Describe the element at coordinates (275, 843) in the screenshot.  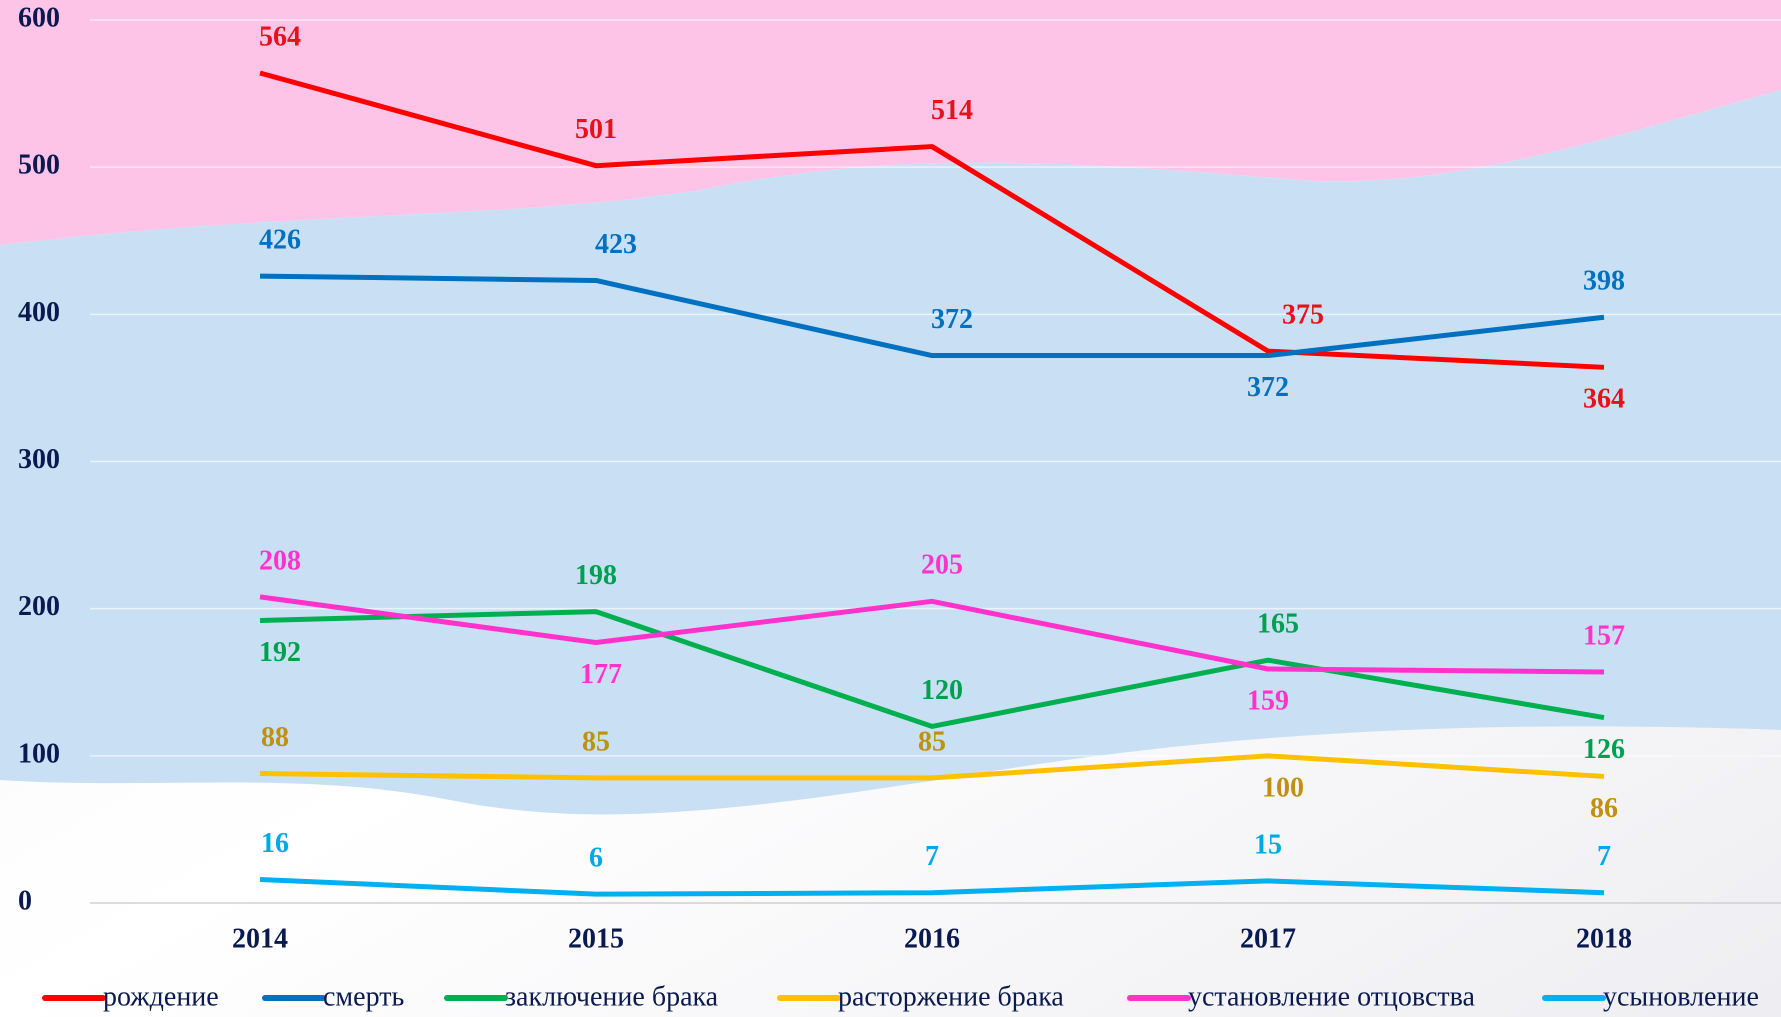
I see `data-label: 16` at that location.